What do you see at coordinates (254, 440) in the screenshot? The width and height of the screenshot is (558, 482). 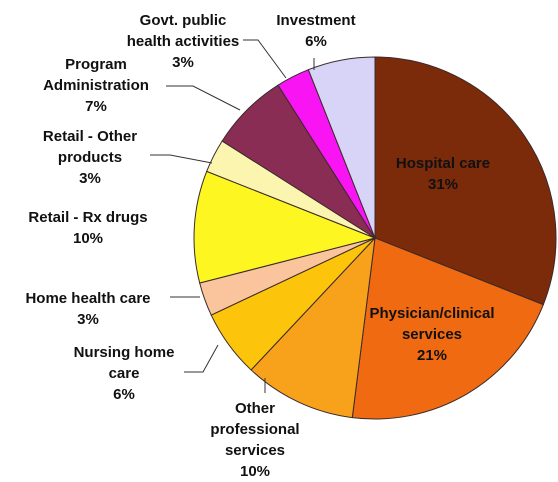 I see `slice-label-other-professional-services: Other professional services 10%` at bounding box center [254, 440].